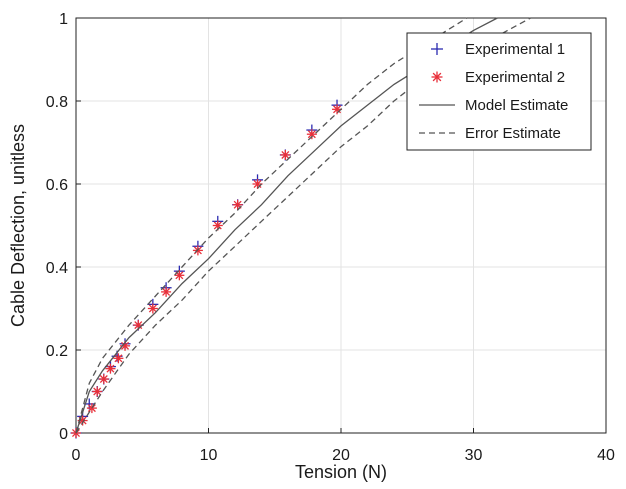 The width and height of the screenshot is (626, 489). What do you see at coordinates (63, 19) in the screenshot?
I see `y-tick-label: 1` at bounding box center [63, 19].